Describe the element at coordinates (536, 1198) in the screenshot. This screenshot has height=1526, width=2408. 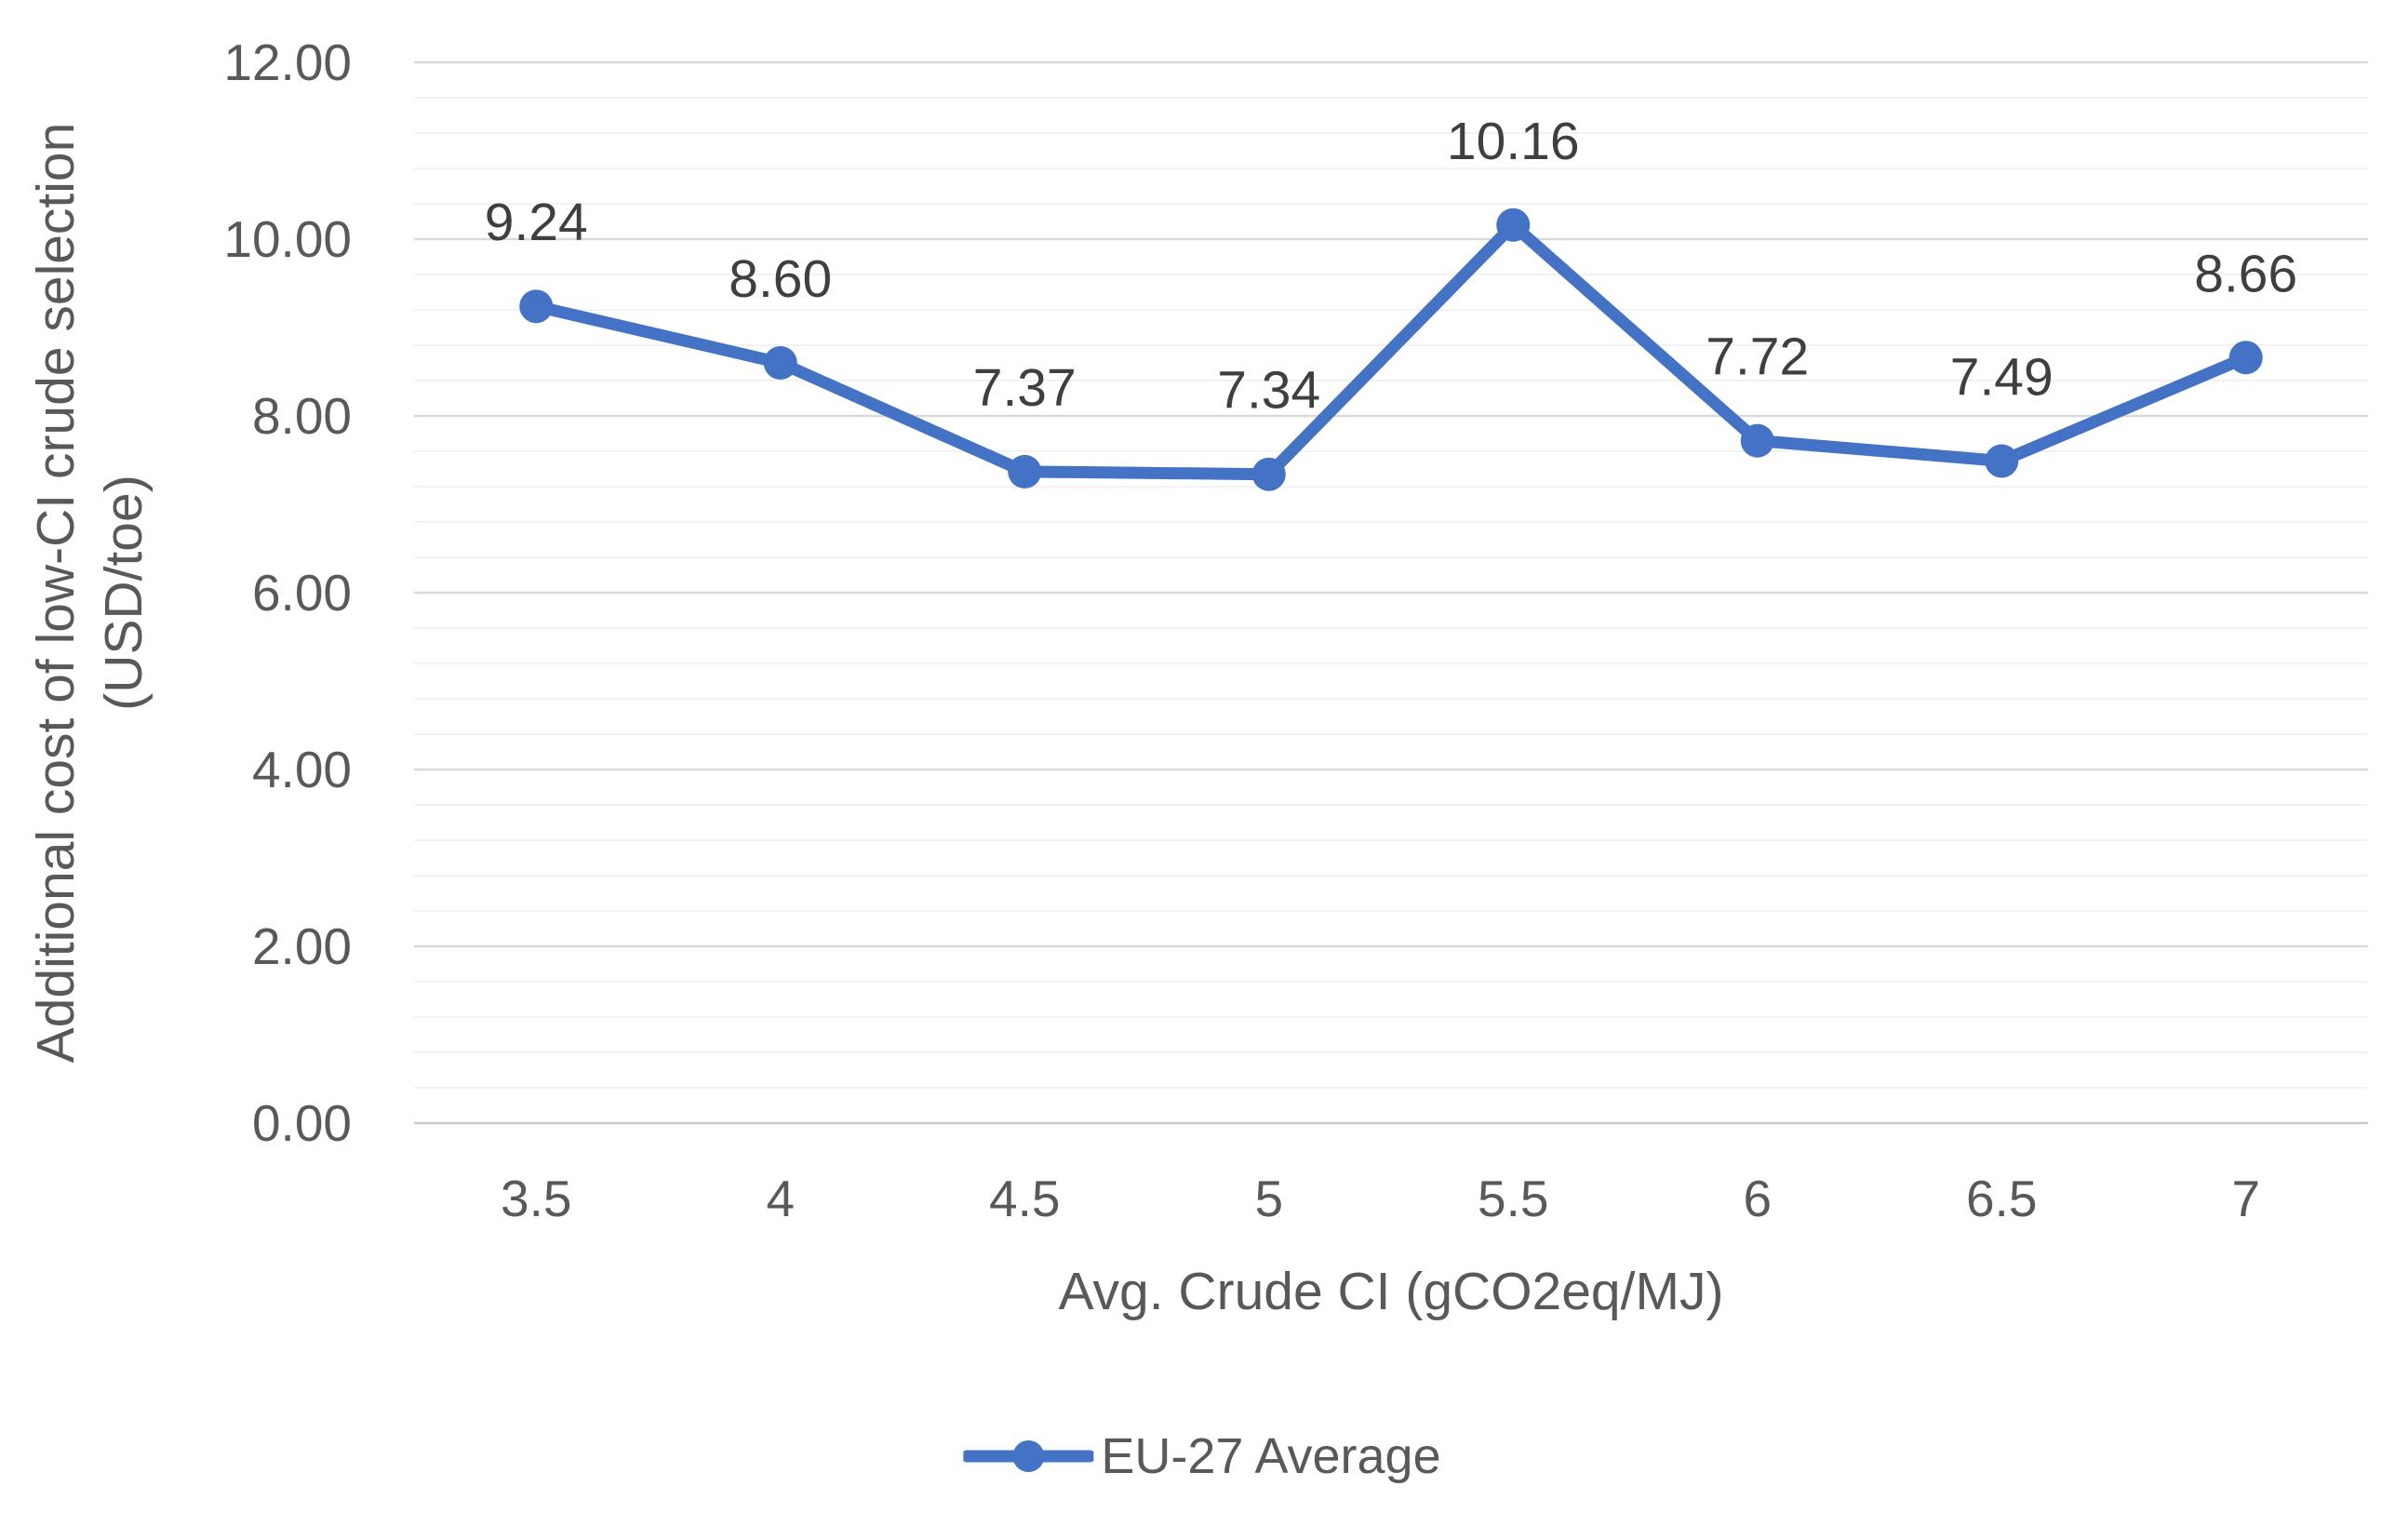
I see `x-tick-label: 3.5` at that location.